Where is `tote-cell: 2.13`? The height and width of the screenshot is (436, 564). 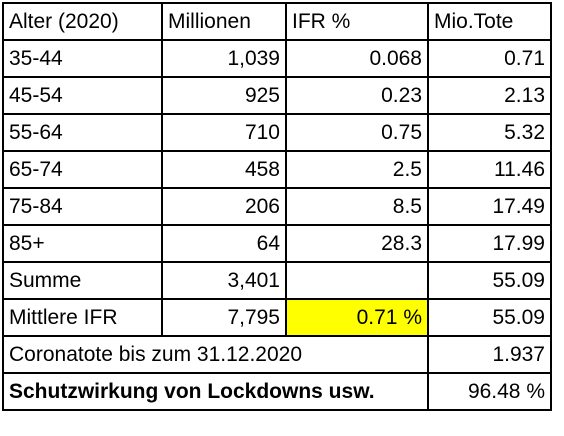 tote-cell: 2.13 is located at coordinates (489, 95).